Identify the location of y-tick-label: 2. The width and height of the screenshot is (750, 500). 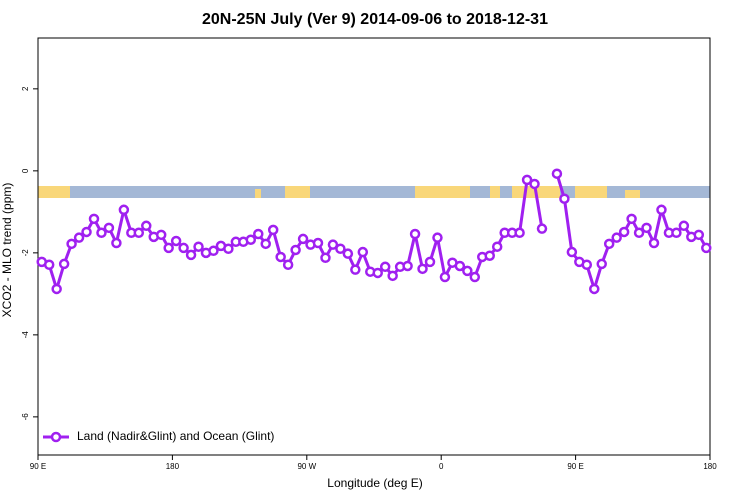
(25, 88).